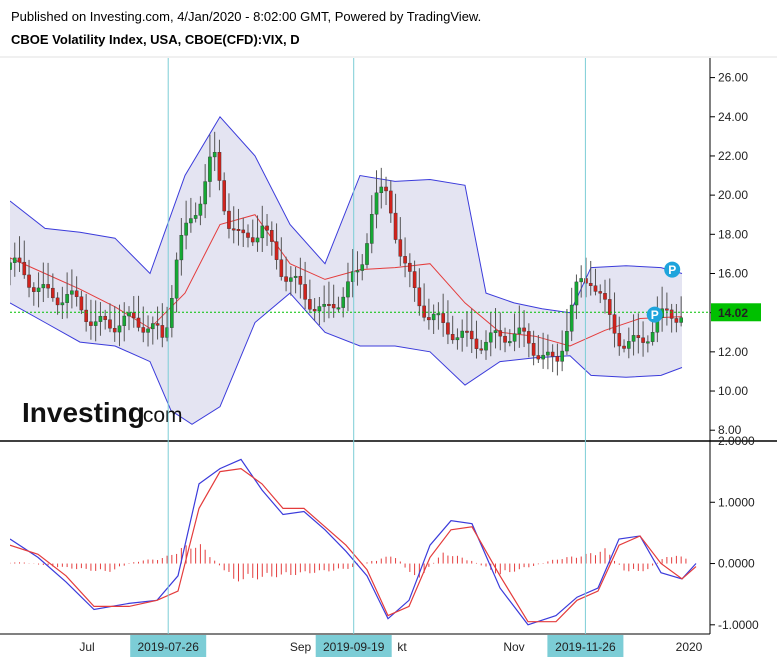 Image resolution: width=777 pixels, height=662 pixels. Describe the element at coordinates (736, 564) in the screenshot. I see `macd-tick-label: 0.0000` at that location.